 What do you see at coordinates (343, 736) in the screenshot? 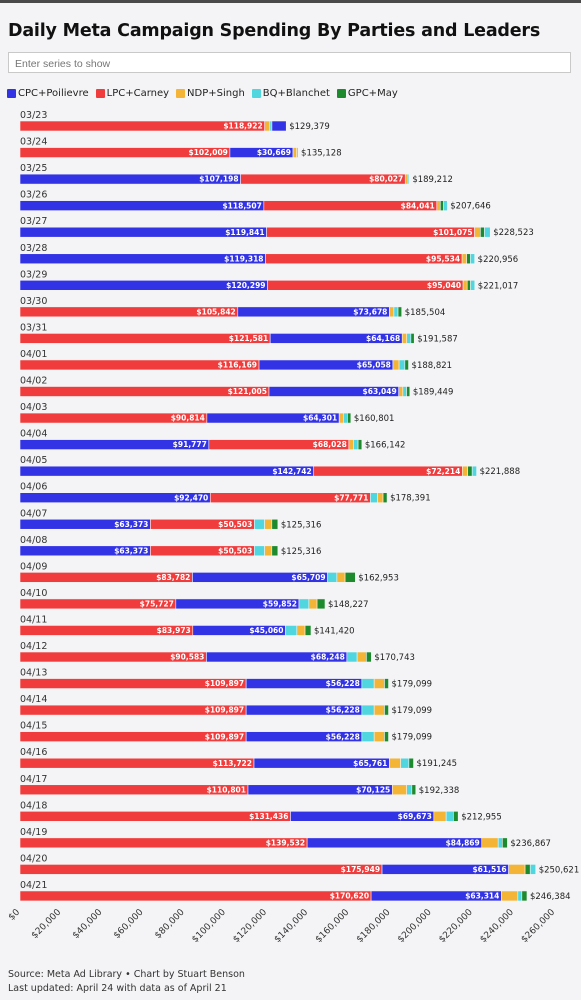
I see `segment-value-label: $56,228` at bounding box center [343, 736].